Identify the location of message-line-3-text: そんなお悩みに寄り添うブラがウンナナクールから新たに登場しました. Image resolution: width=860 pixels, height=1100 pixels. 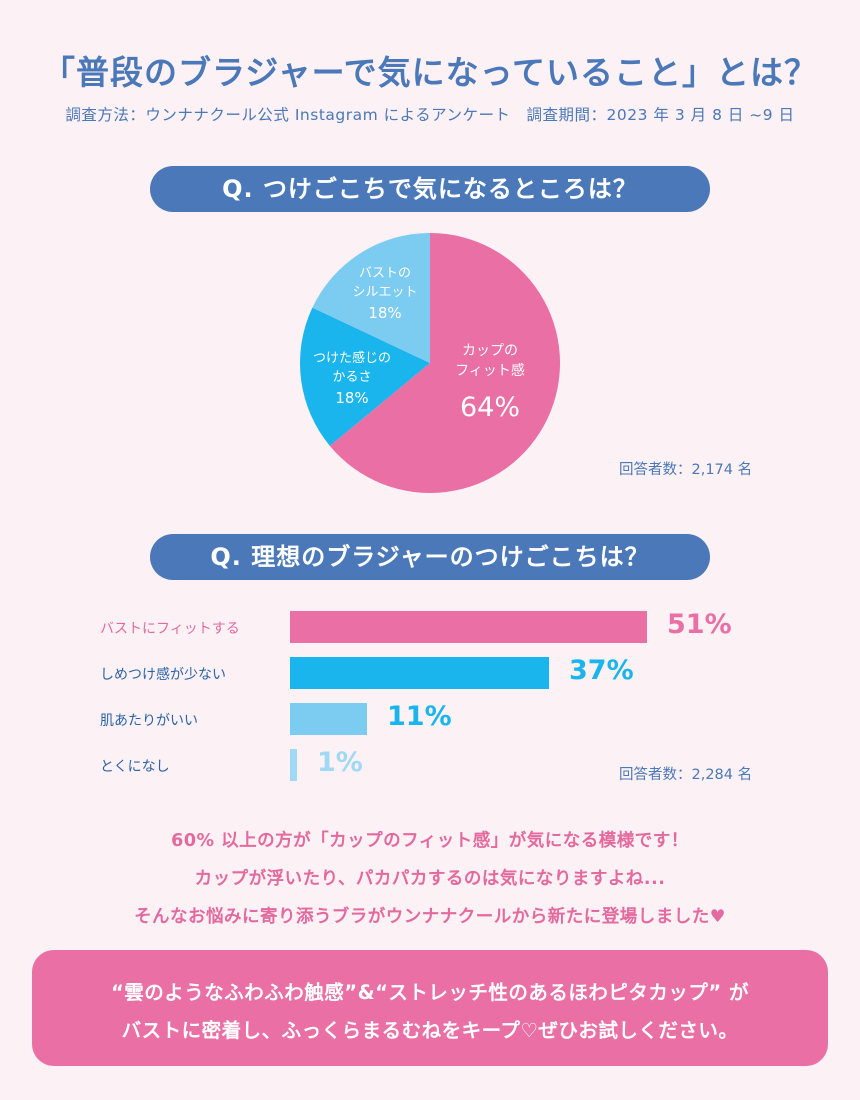
(422, 917).